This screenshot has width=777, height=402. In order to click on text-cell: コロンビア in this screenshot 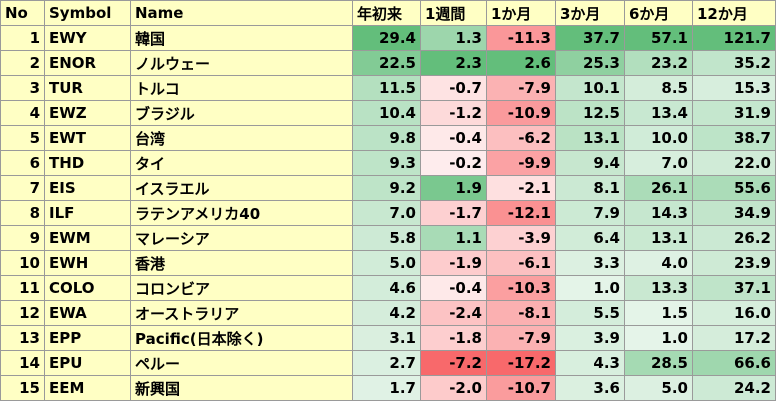, I will do `click(241, 288)`.